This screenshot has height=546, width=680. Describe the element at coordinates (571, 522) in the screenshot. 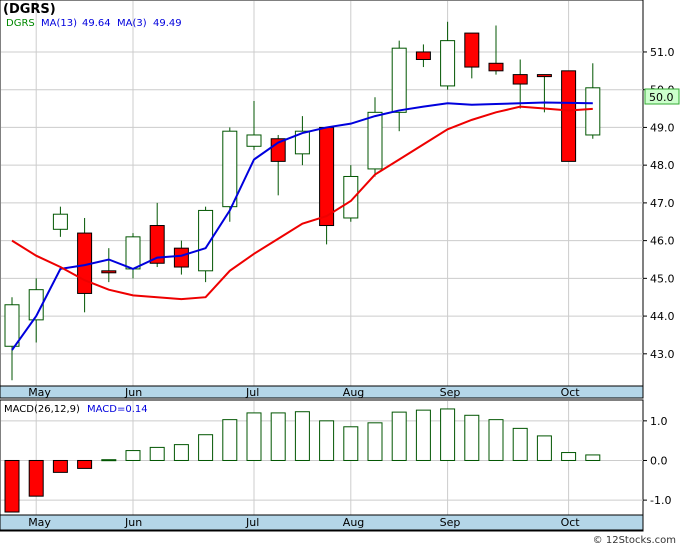

I see `macd-month-label: Oct` at that location.